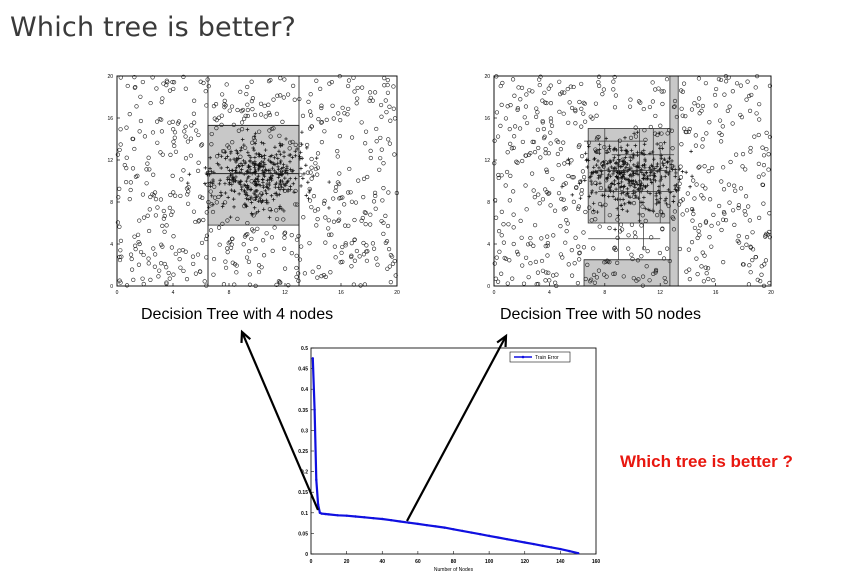 This screenshot has width=854, height=581. Describe the element at coordinates (117, 293) in the screenshot. I see `x-tick-label: 0` at that location.